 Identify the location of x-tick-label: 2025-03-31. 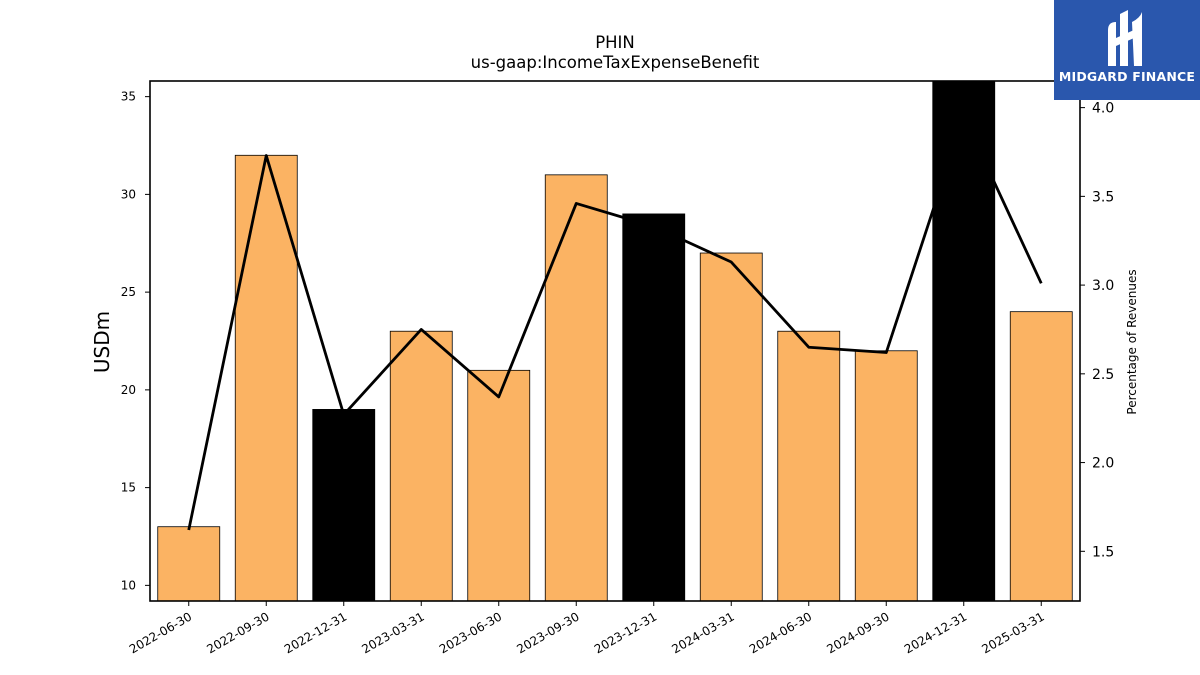
(1012, 632).